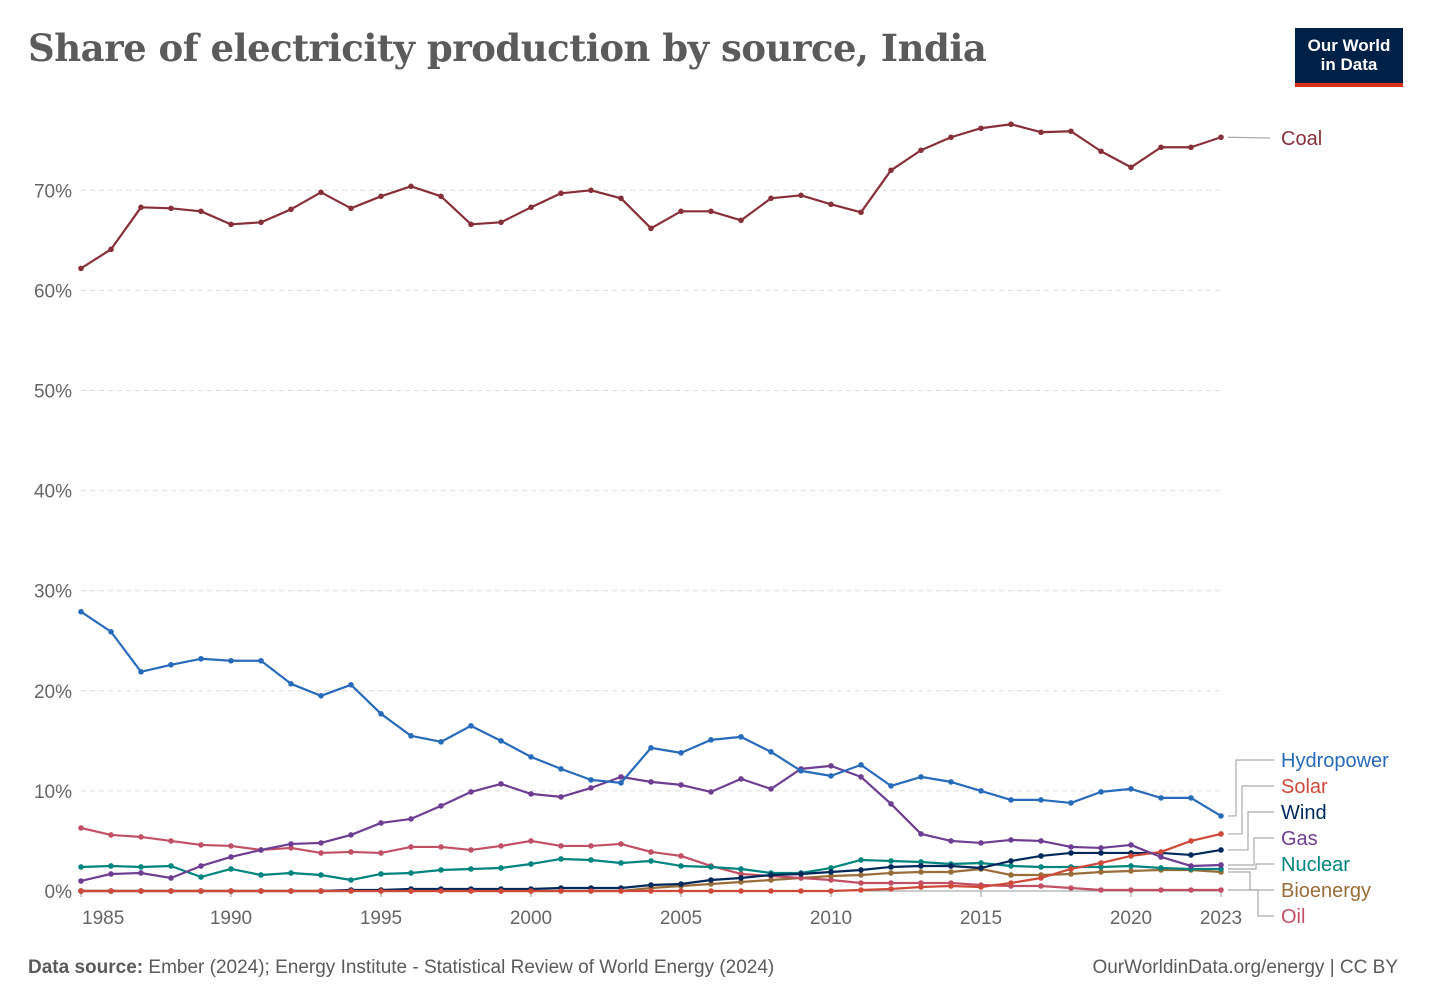 The height and width of the screenshot is (1008, 1430). Describe the element at coordinates (1349, 57) in the screenshot. I see `owid-logo: Our World in Data` at that location.